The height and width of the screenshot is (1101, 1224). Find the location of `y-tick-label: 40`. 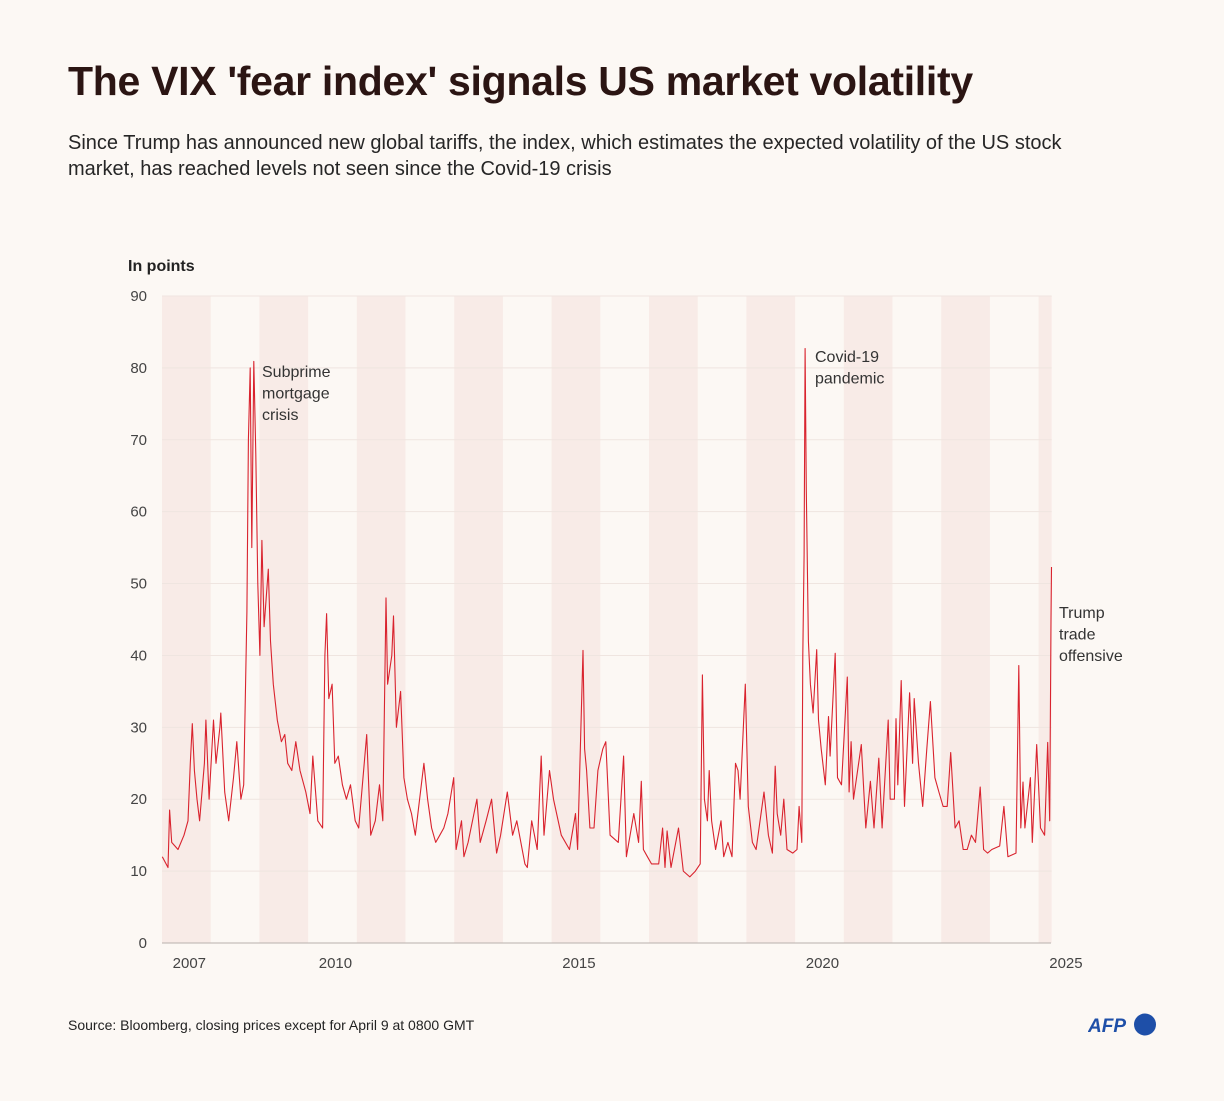

y-tick-label: 40 is located at coordinates (138, 655).